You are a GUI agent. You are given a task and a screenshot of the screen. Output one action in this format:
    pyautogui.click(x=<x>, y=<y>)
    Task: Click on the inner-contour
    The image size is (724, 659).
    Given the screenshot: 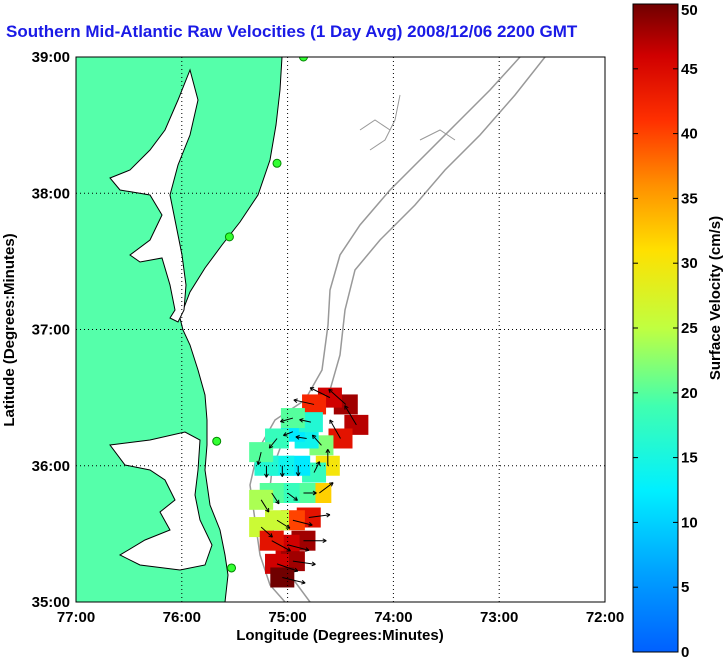 What is the action you would take?
    pyautogui.click(x=407, y=122)
    